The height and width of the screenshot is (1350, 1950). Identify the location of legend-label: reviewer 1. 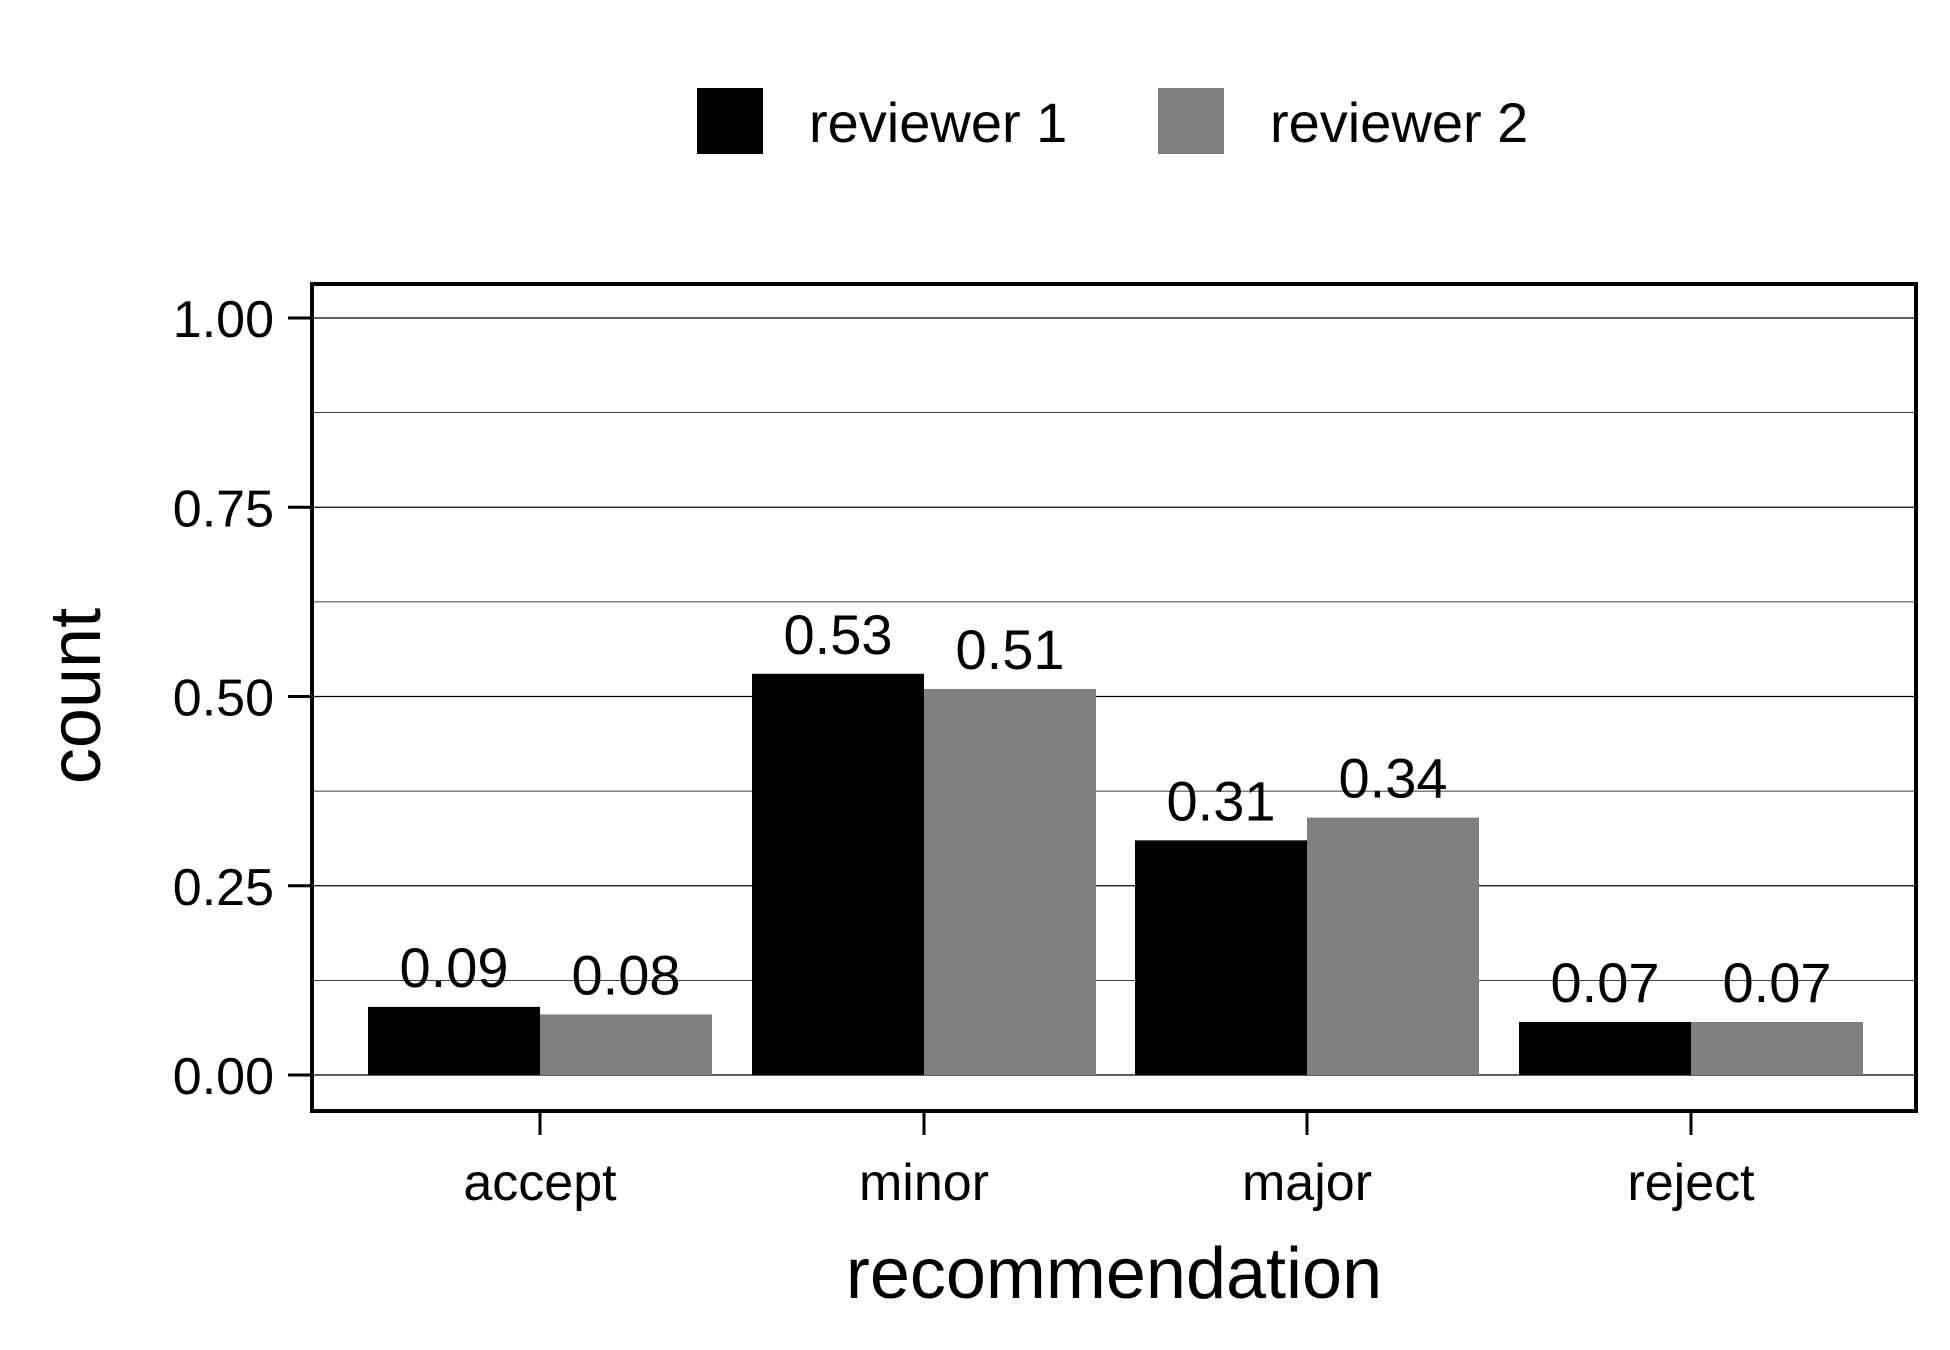
(938, 122).